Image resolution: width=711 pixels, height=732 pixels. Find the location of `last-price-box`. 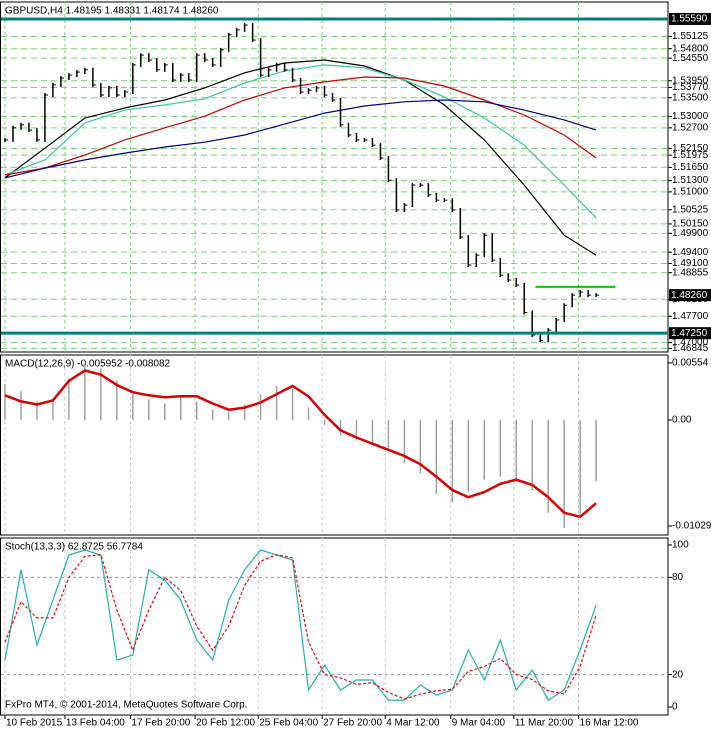

last-price-box is located at coordinates (690, 295).